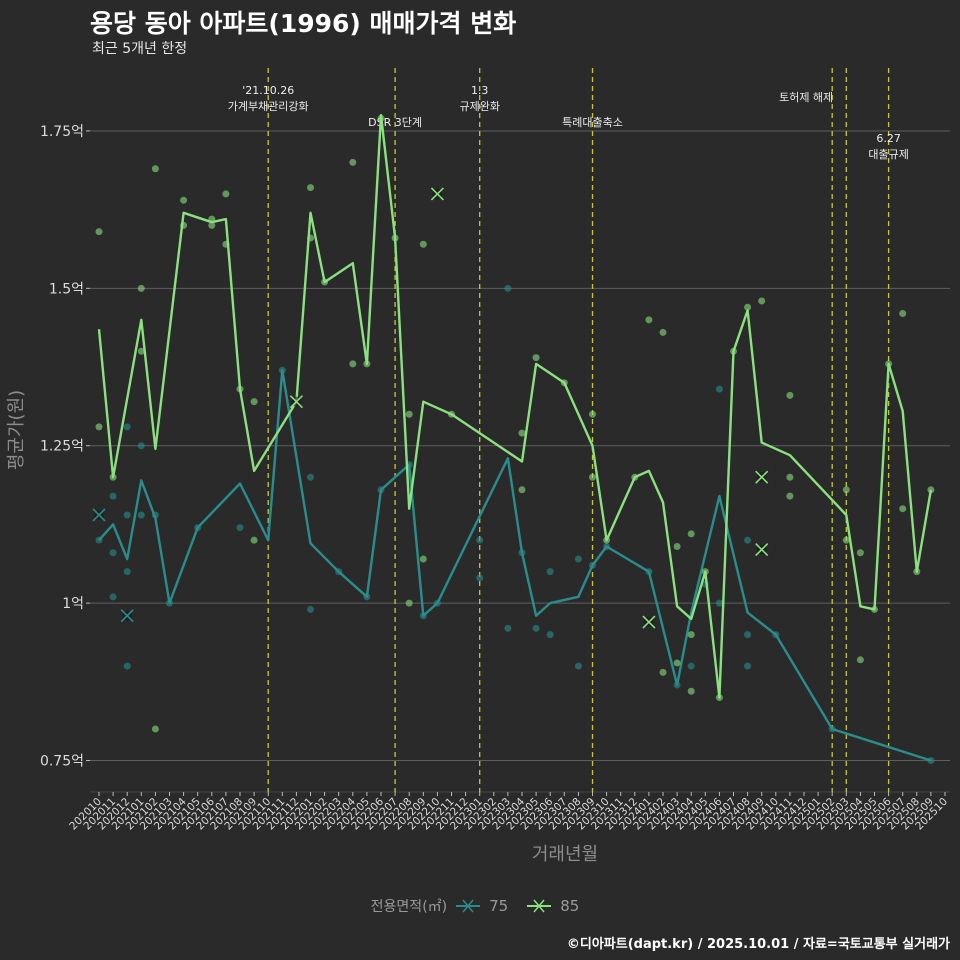 This screenshot has width=960, height=960. Describe the element at coordinates (268, 90) in the screenshot. I see `event-label: '21.10.26` at that location.